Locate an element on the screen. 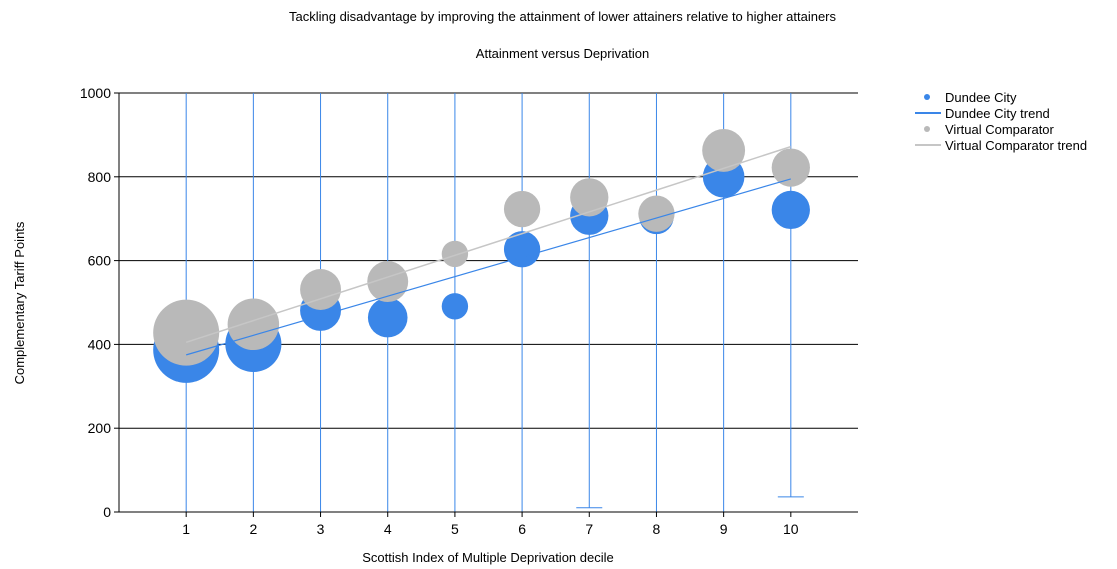  y-tick-label: 0 is located at coordinates (107, 512).